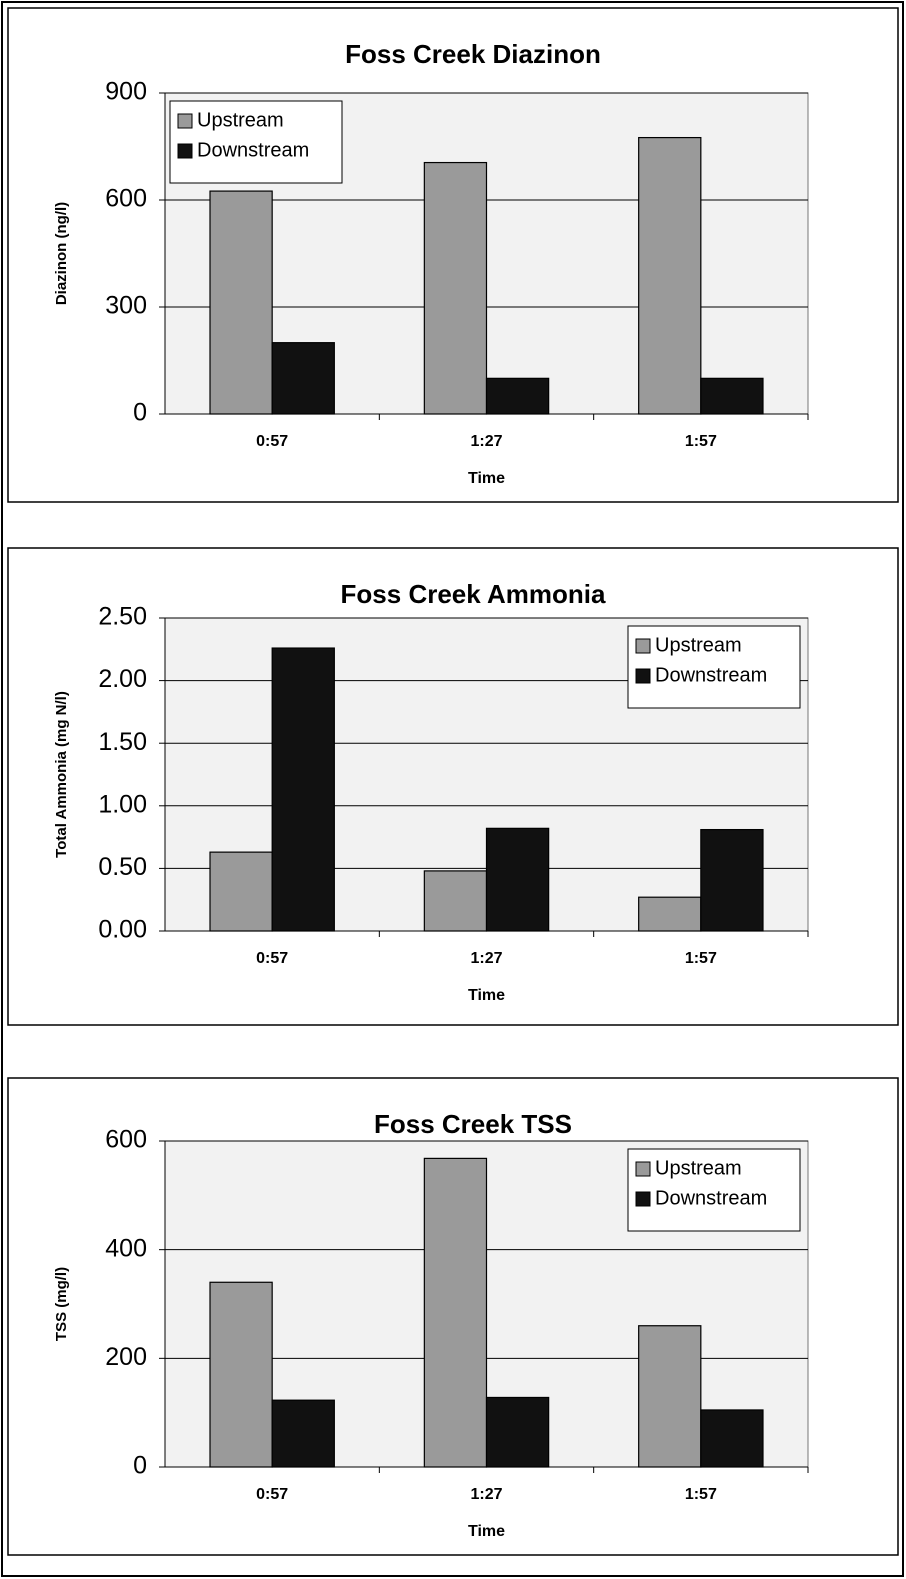 The image size is (906, 1579). I want to click on y-tick-label: 0.50, so click(122, 867).